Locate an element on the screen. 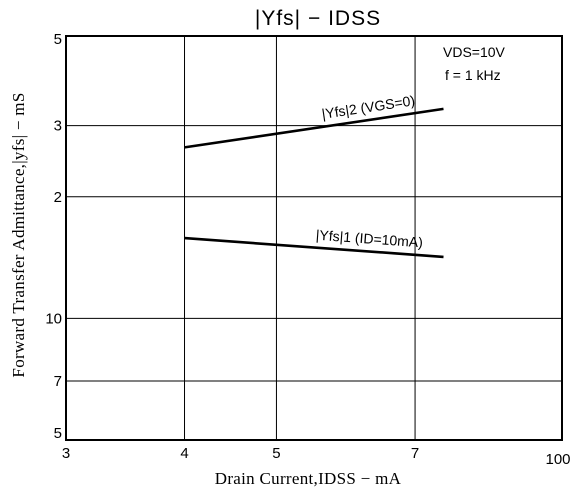 The image size is (582, 494). x-tick-labels: 3 4 5 7 100 is located at coordinates (316, 456).